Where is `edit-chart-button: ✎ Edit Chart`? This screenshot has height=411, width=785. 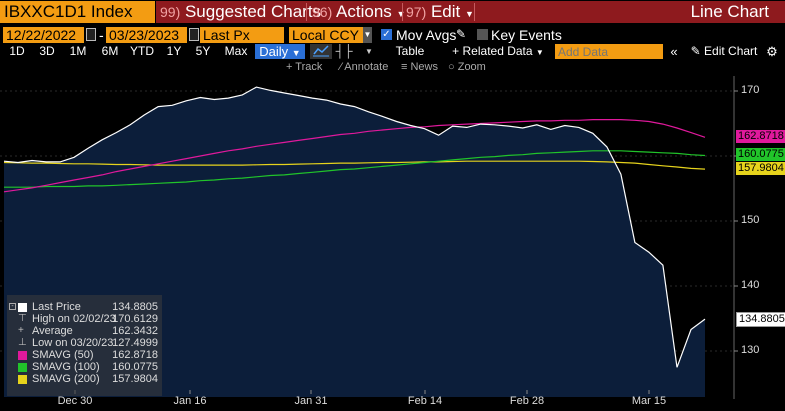 edit-chart-button: ✎ Edit Chart is located at coordinates (724, 51).